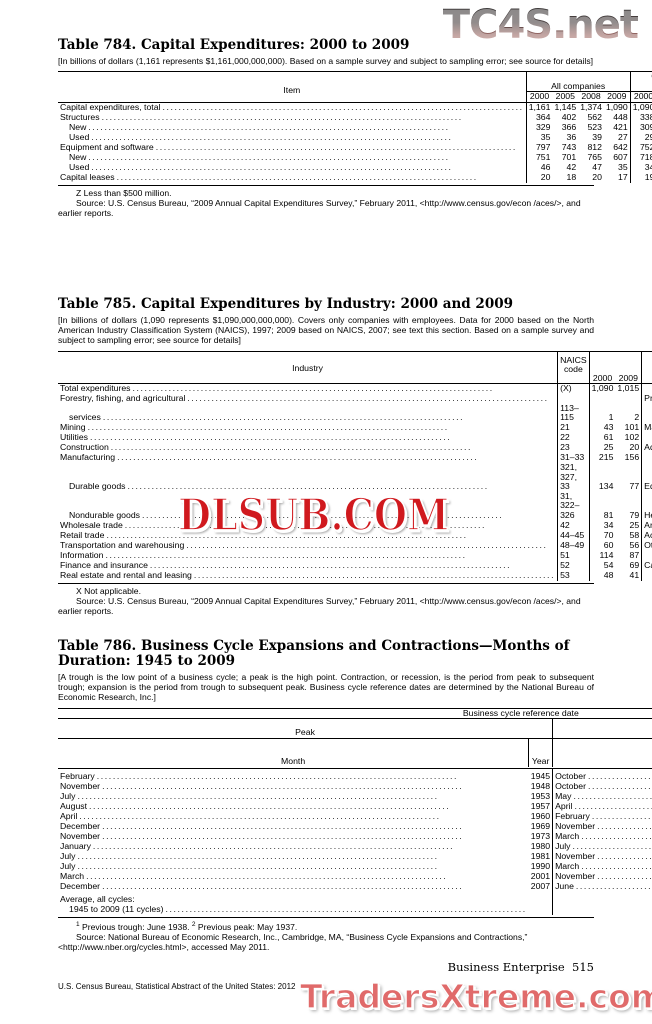 Image resolution: width=652 pixels, height=1024 pixels. I want to click on cell-value: 156, so click(632, 457).